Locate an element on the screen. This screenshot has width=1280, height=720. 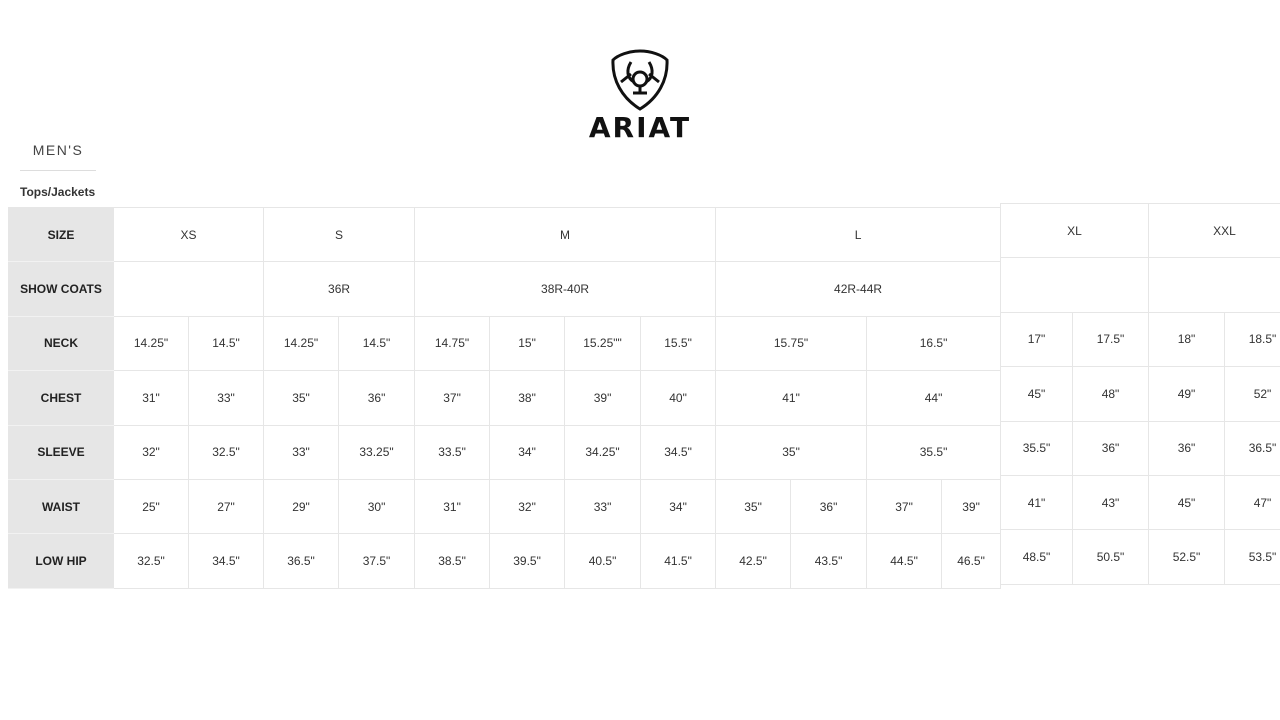
table-row: 35.5" 36" 36" 36.5" is located at coordinates (1140, 448).